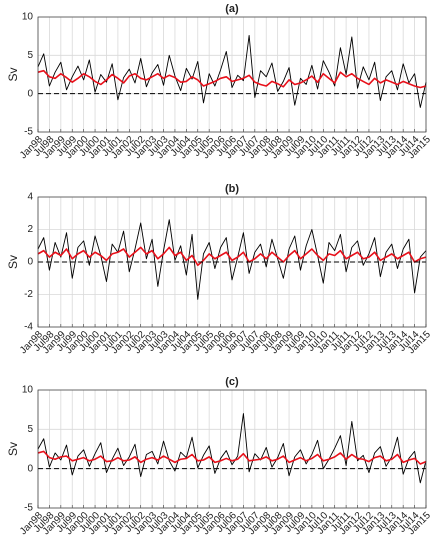  I want to click on y-tick-label: -2, so click(28, 294).